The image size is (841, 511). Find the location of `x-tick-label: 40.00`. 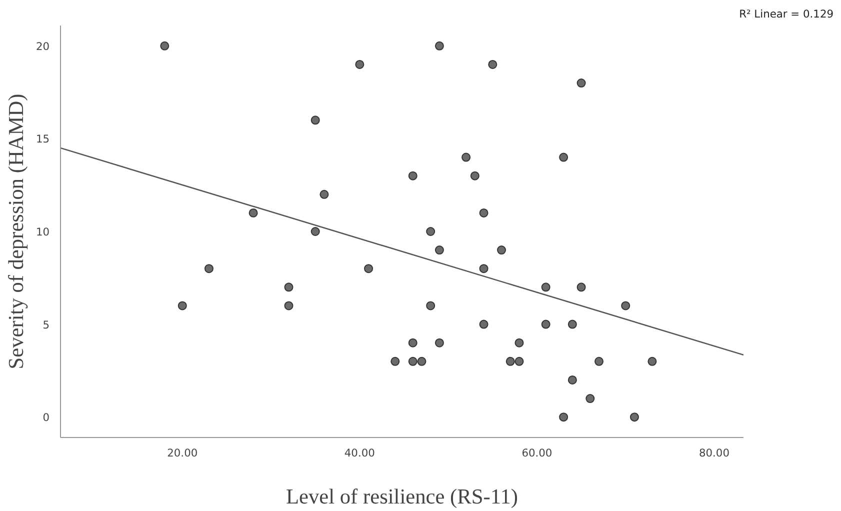

x-tick-label: 40.00 is located at coordinates (360, 453).